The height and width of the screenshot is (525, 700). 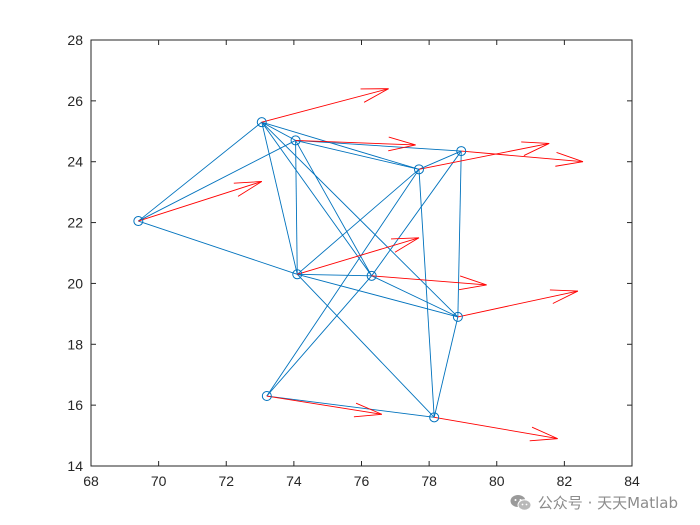 What do you see at coordinates (75, 405) in the screenshot?
I see `y-tick-label: 16` at bounding box center [75, 405].